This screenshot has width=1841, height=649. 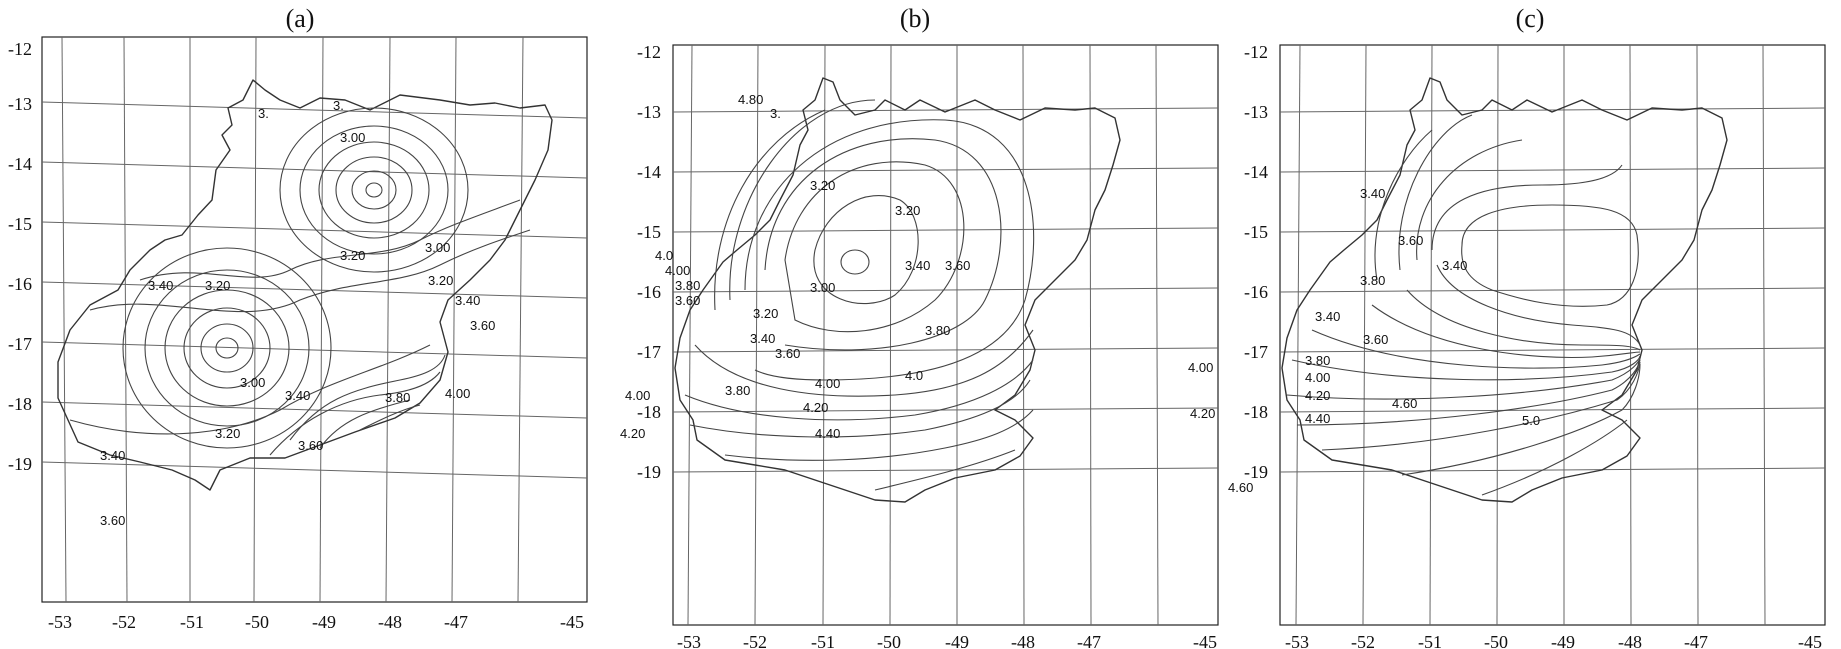 I want to click on contour-label: 3.00, so click(x=252, y=382).